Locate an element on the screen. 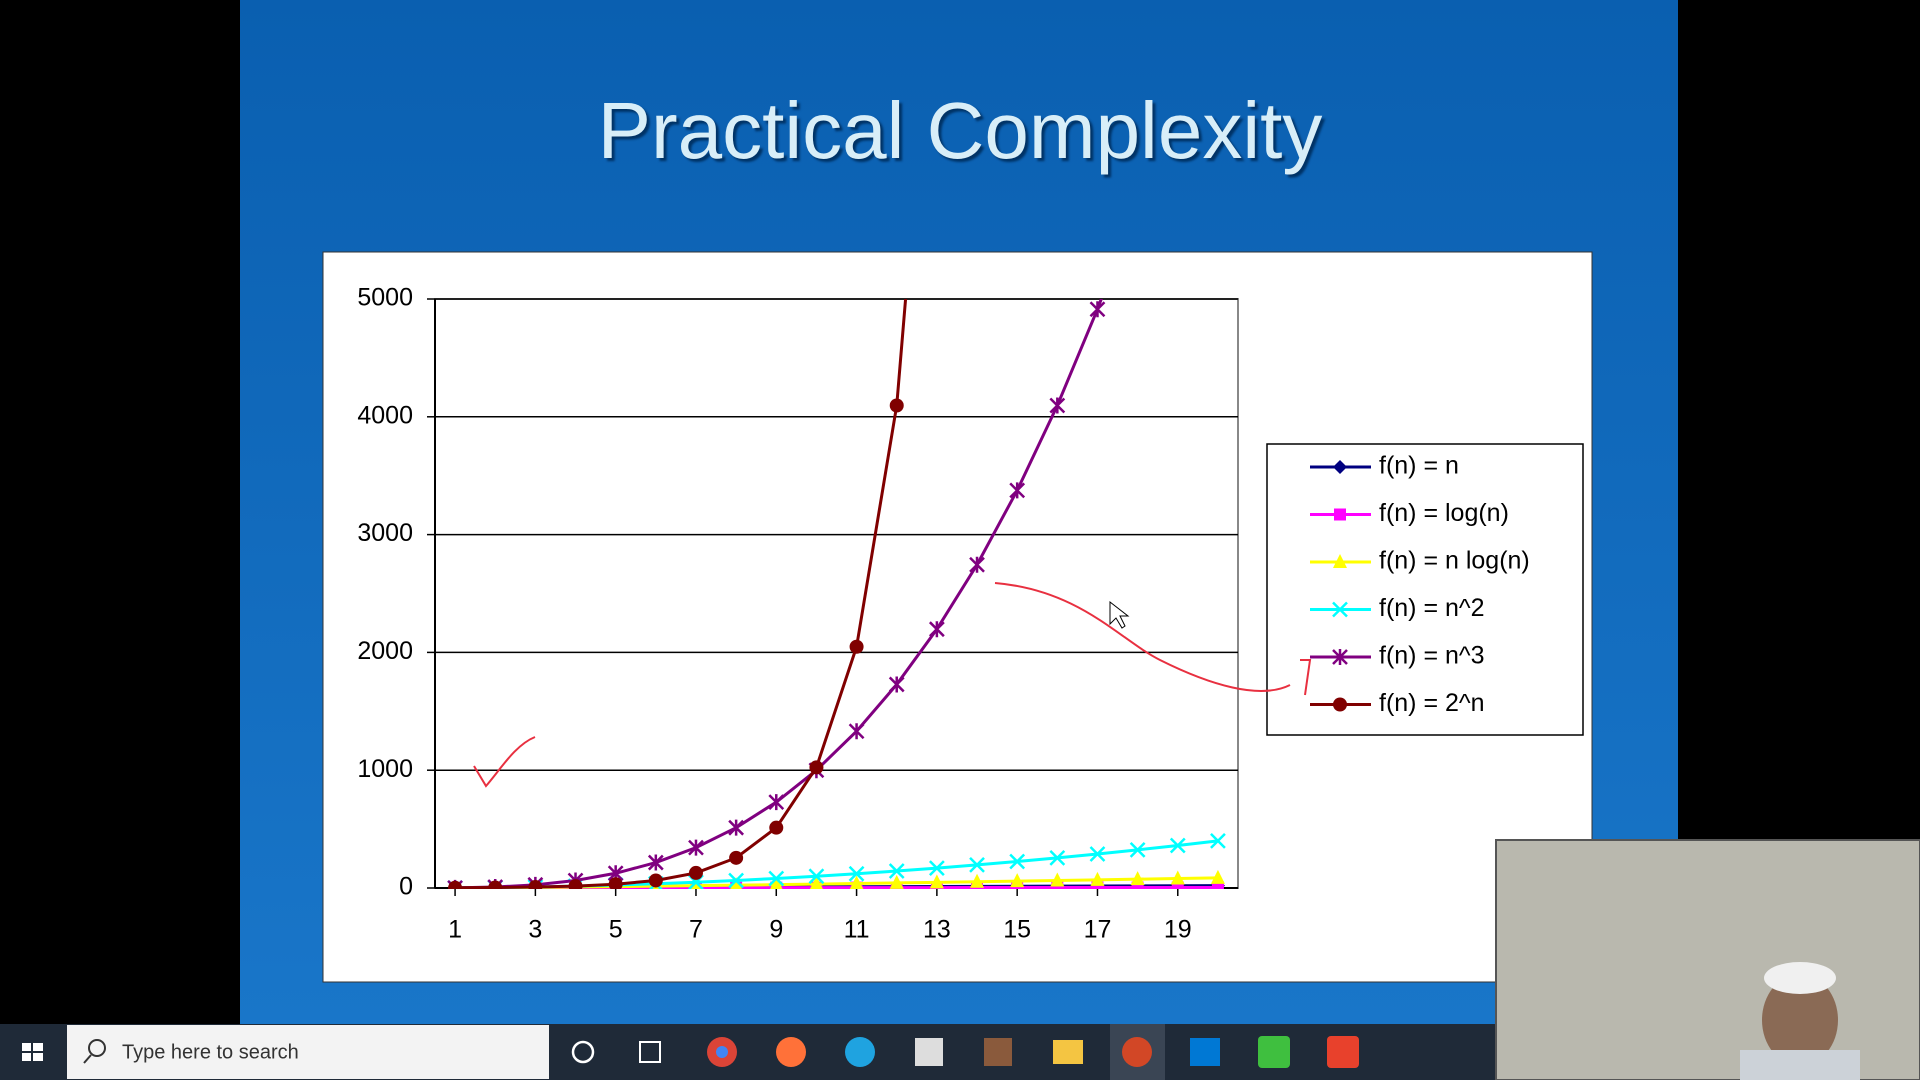  app-icon is located at coordinates (998, 1052).